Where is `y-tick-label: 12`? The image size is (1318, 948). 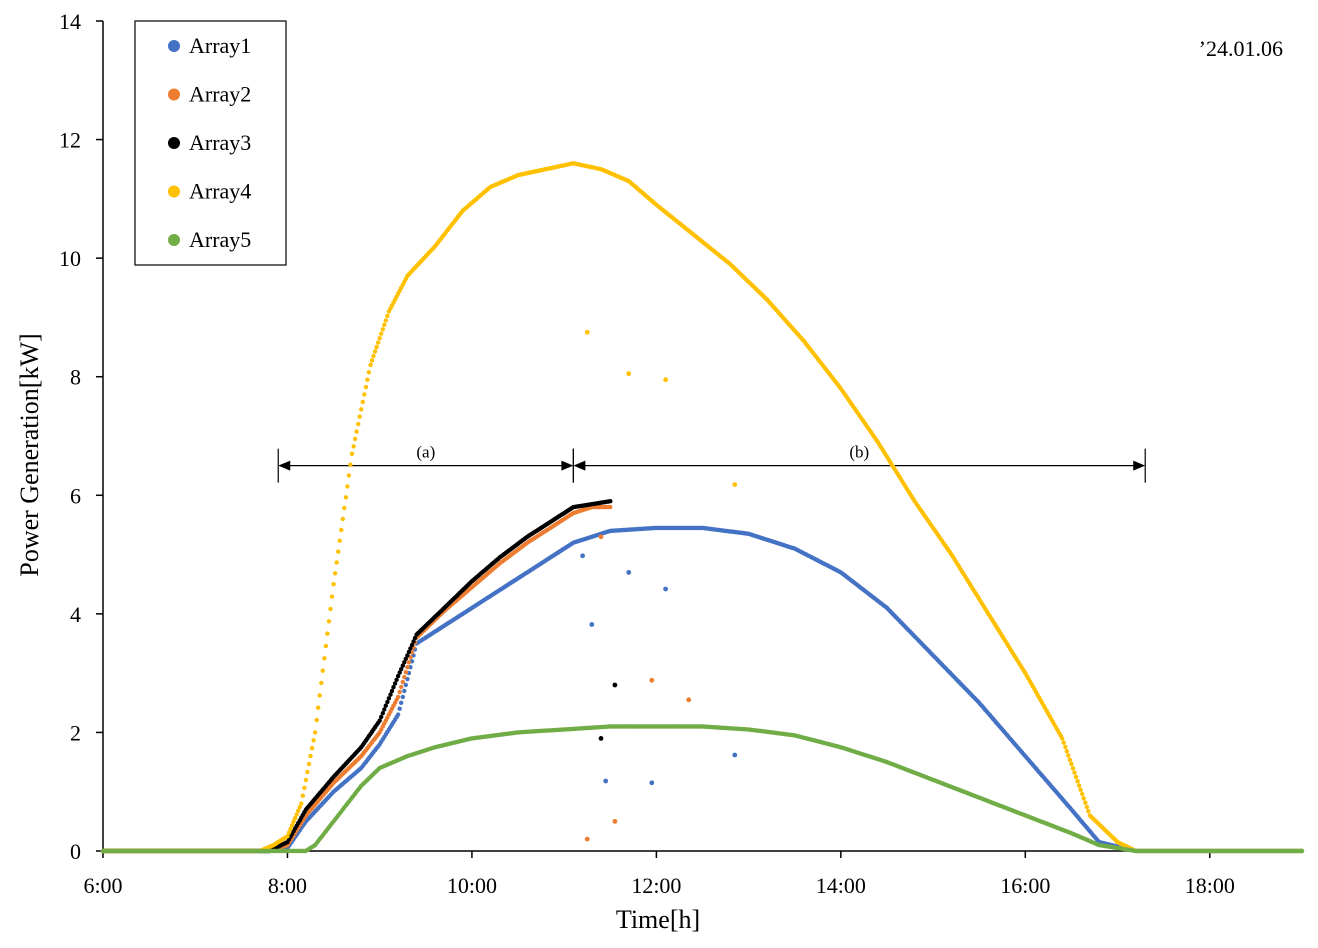 y-tick-label: 12 is located at coordinates (70, 140).